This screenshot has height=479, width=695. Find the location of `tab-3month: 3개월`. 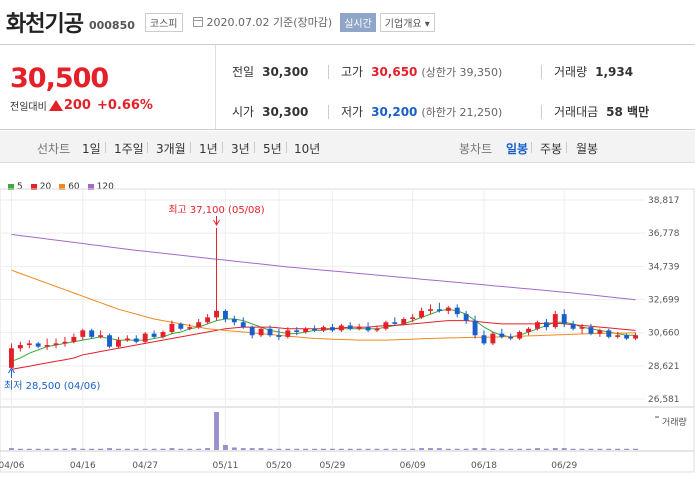

tab-3month: 3개월 is located at coordinates (171, 149).